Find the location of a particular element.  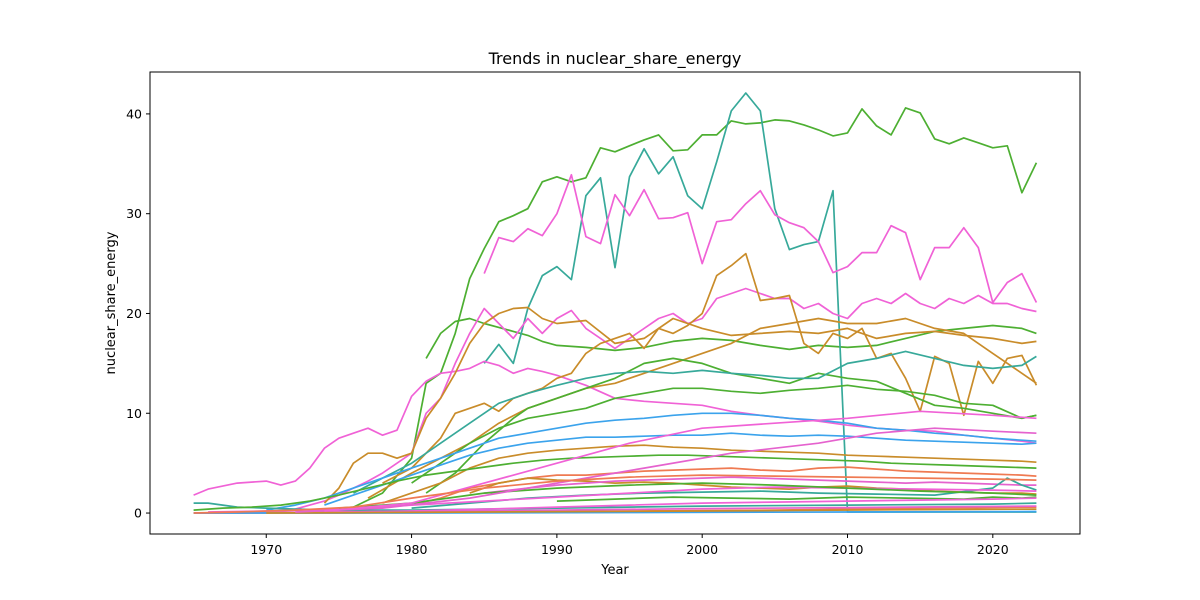

x-tick-label: 2010 is located at coordinates (848, 549).